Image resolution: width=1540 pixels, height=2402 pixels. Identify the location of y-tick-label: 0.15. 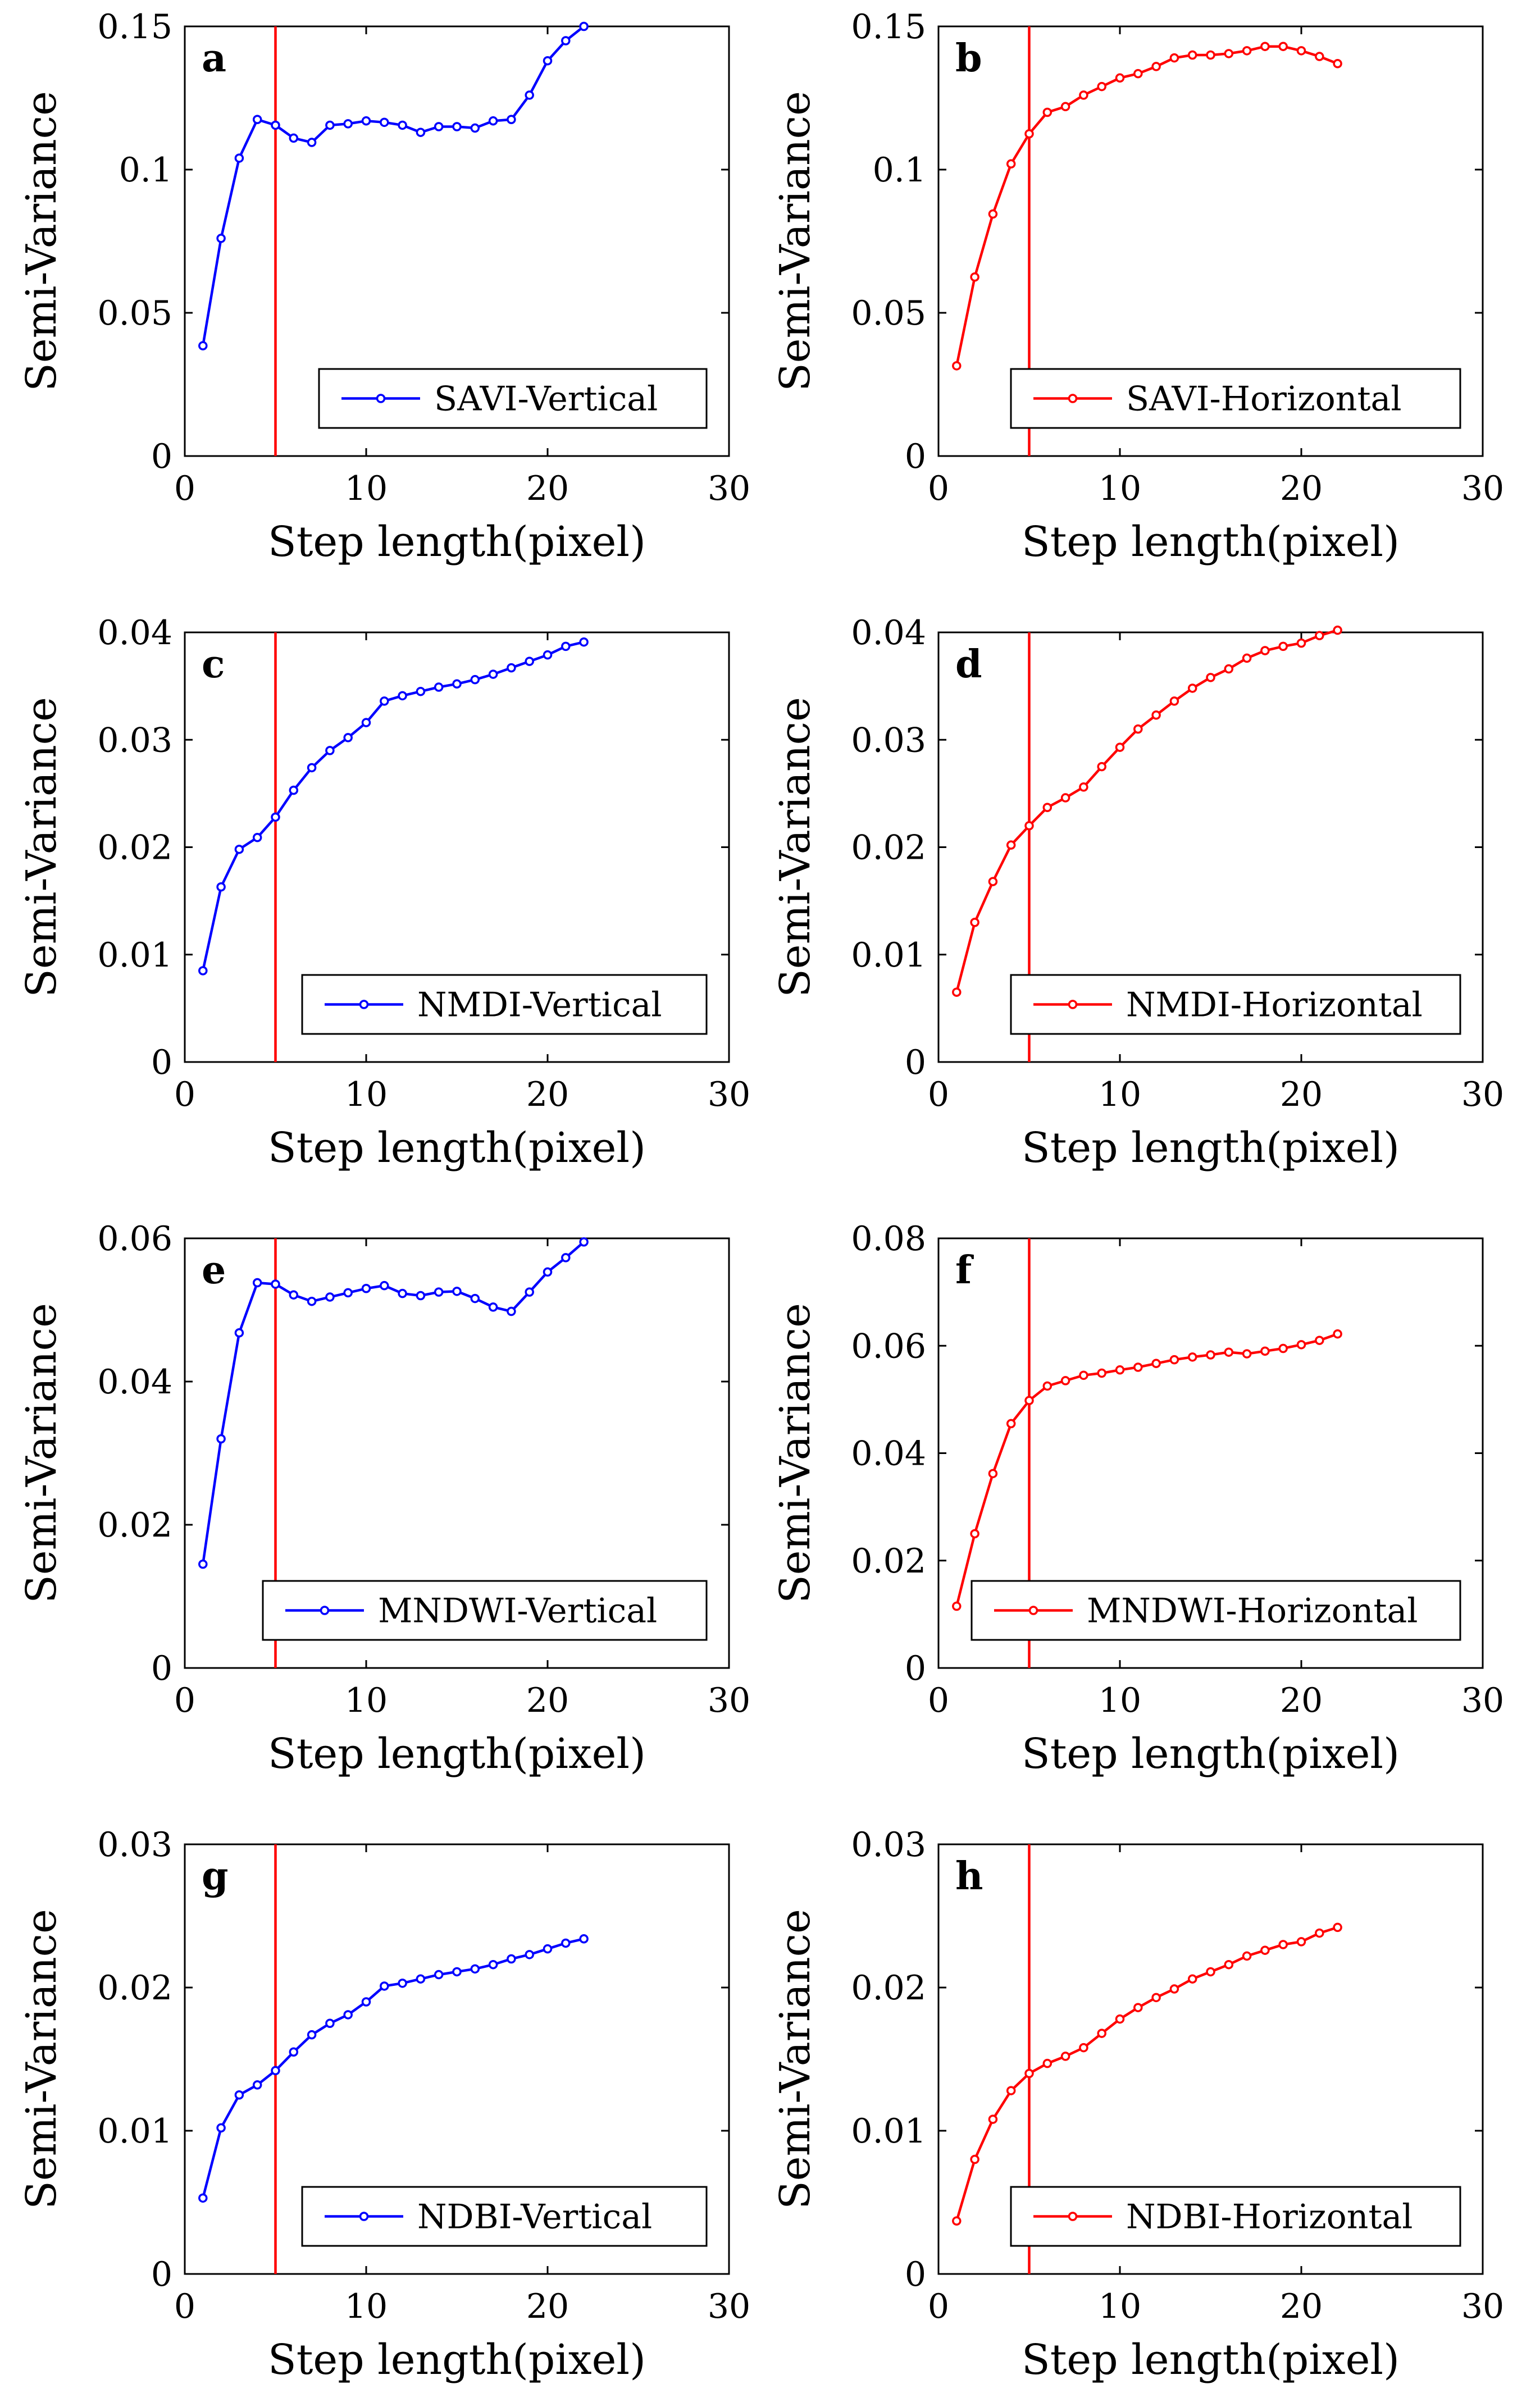
(888, 27).